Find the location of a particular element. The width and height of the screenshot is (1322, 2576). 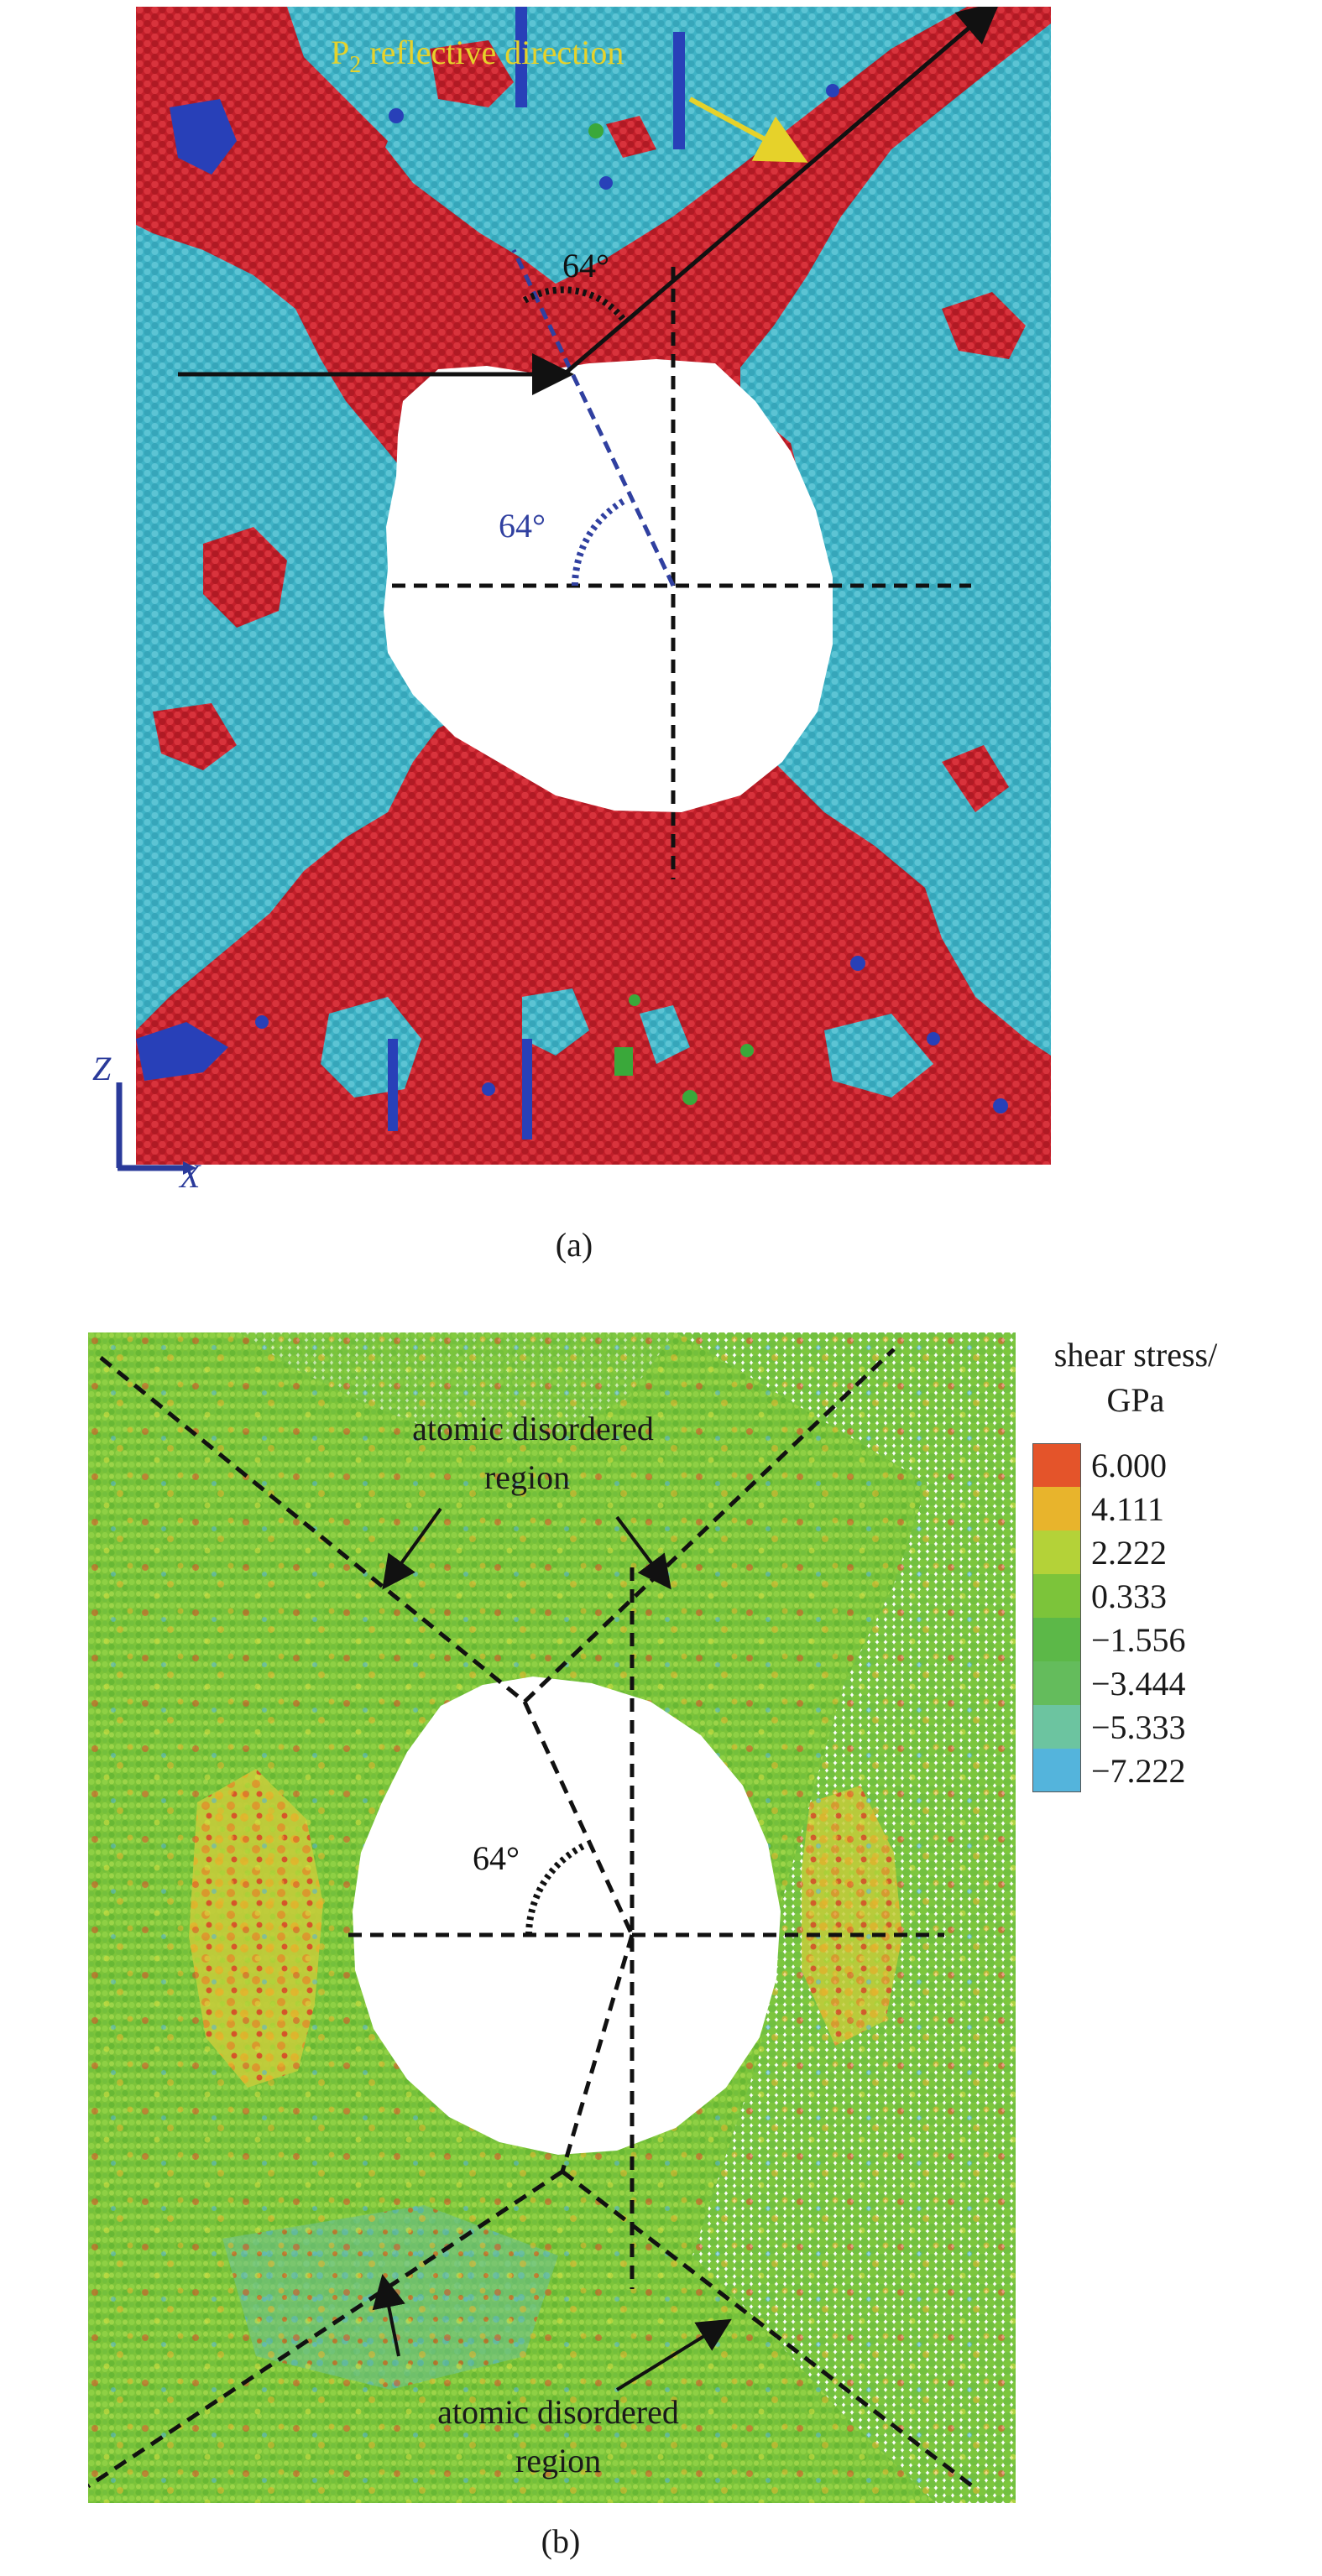

legend-item: −5.333 is located at coordinates (1149, 1727).